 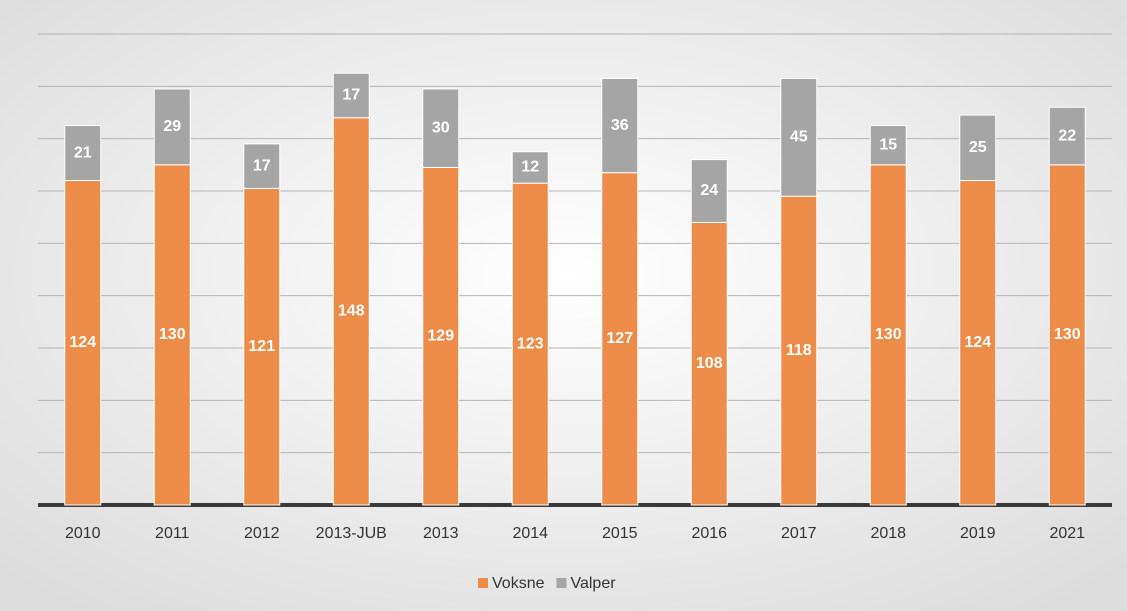 I want to click on data-label: 148, so click(x=351, y=311).